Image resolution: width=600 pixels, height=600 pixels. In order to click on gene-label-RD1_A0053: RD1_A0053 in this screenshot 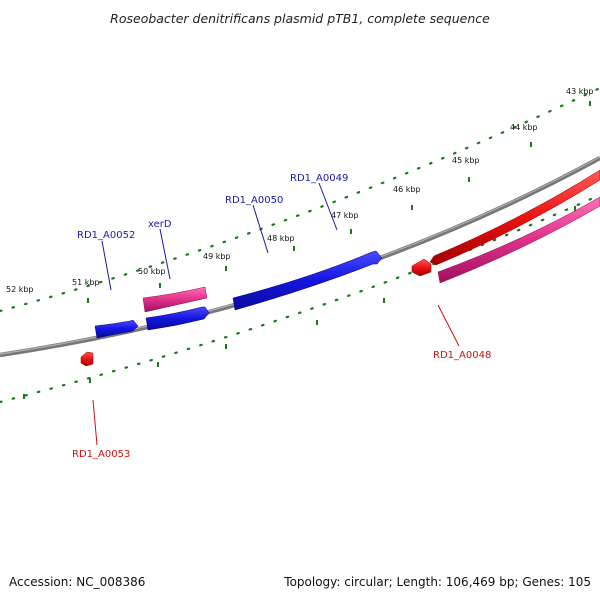, I will do `click(101, 454)`.